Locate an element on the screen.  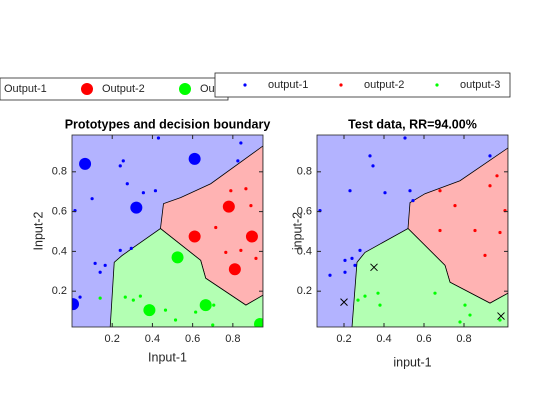
legend-label: output-3 is located at coordinates (480, 85).